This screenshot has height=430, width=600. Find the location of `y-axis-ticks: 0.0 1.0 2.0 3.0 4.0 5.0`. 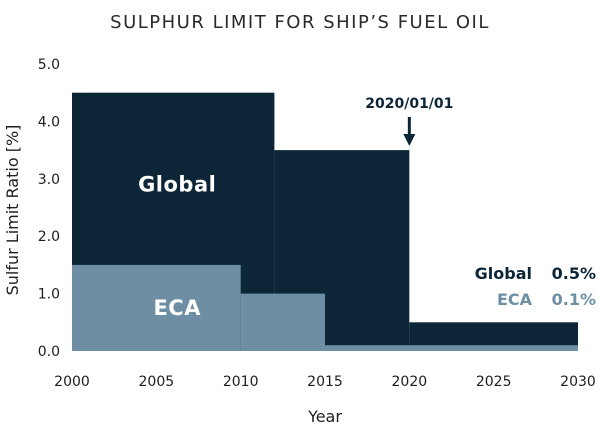

y-axis-ticks: 0.0 1.0 2.0 3.0 4.0 5.0 is located at coordinates (49, 208).